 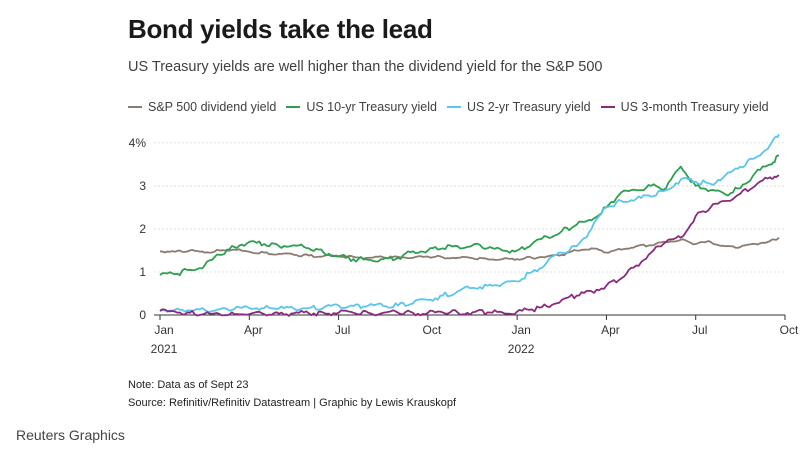 What do you see at coordinates (70, 435) in the screenshot?
I see `brand-logo-text: Reuters Graphics` at bounding box center [70, 435].